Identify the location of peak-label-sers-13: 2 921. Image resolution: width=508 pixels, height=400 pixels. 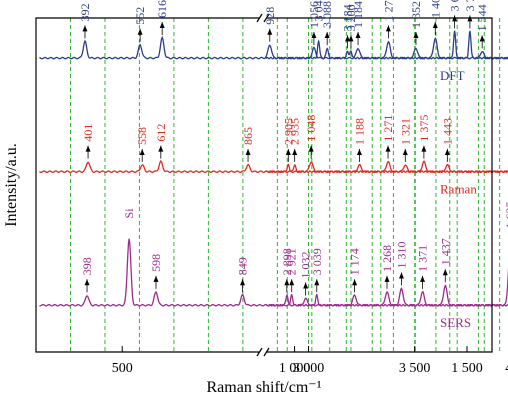
(292, 261).